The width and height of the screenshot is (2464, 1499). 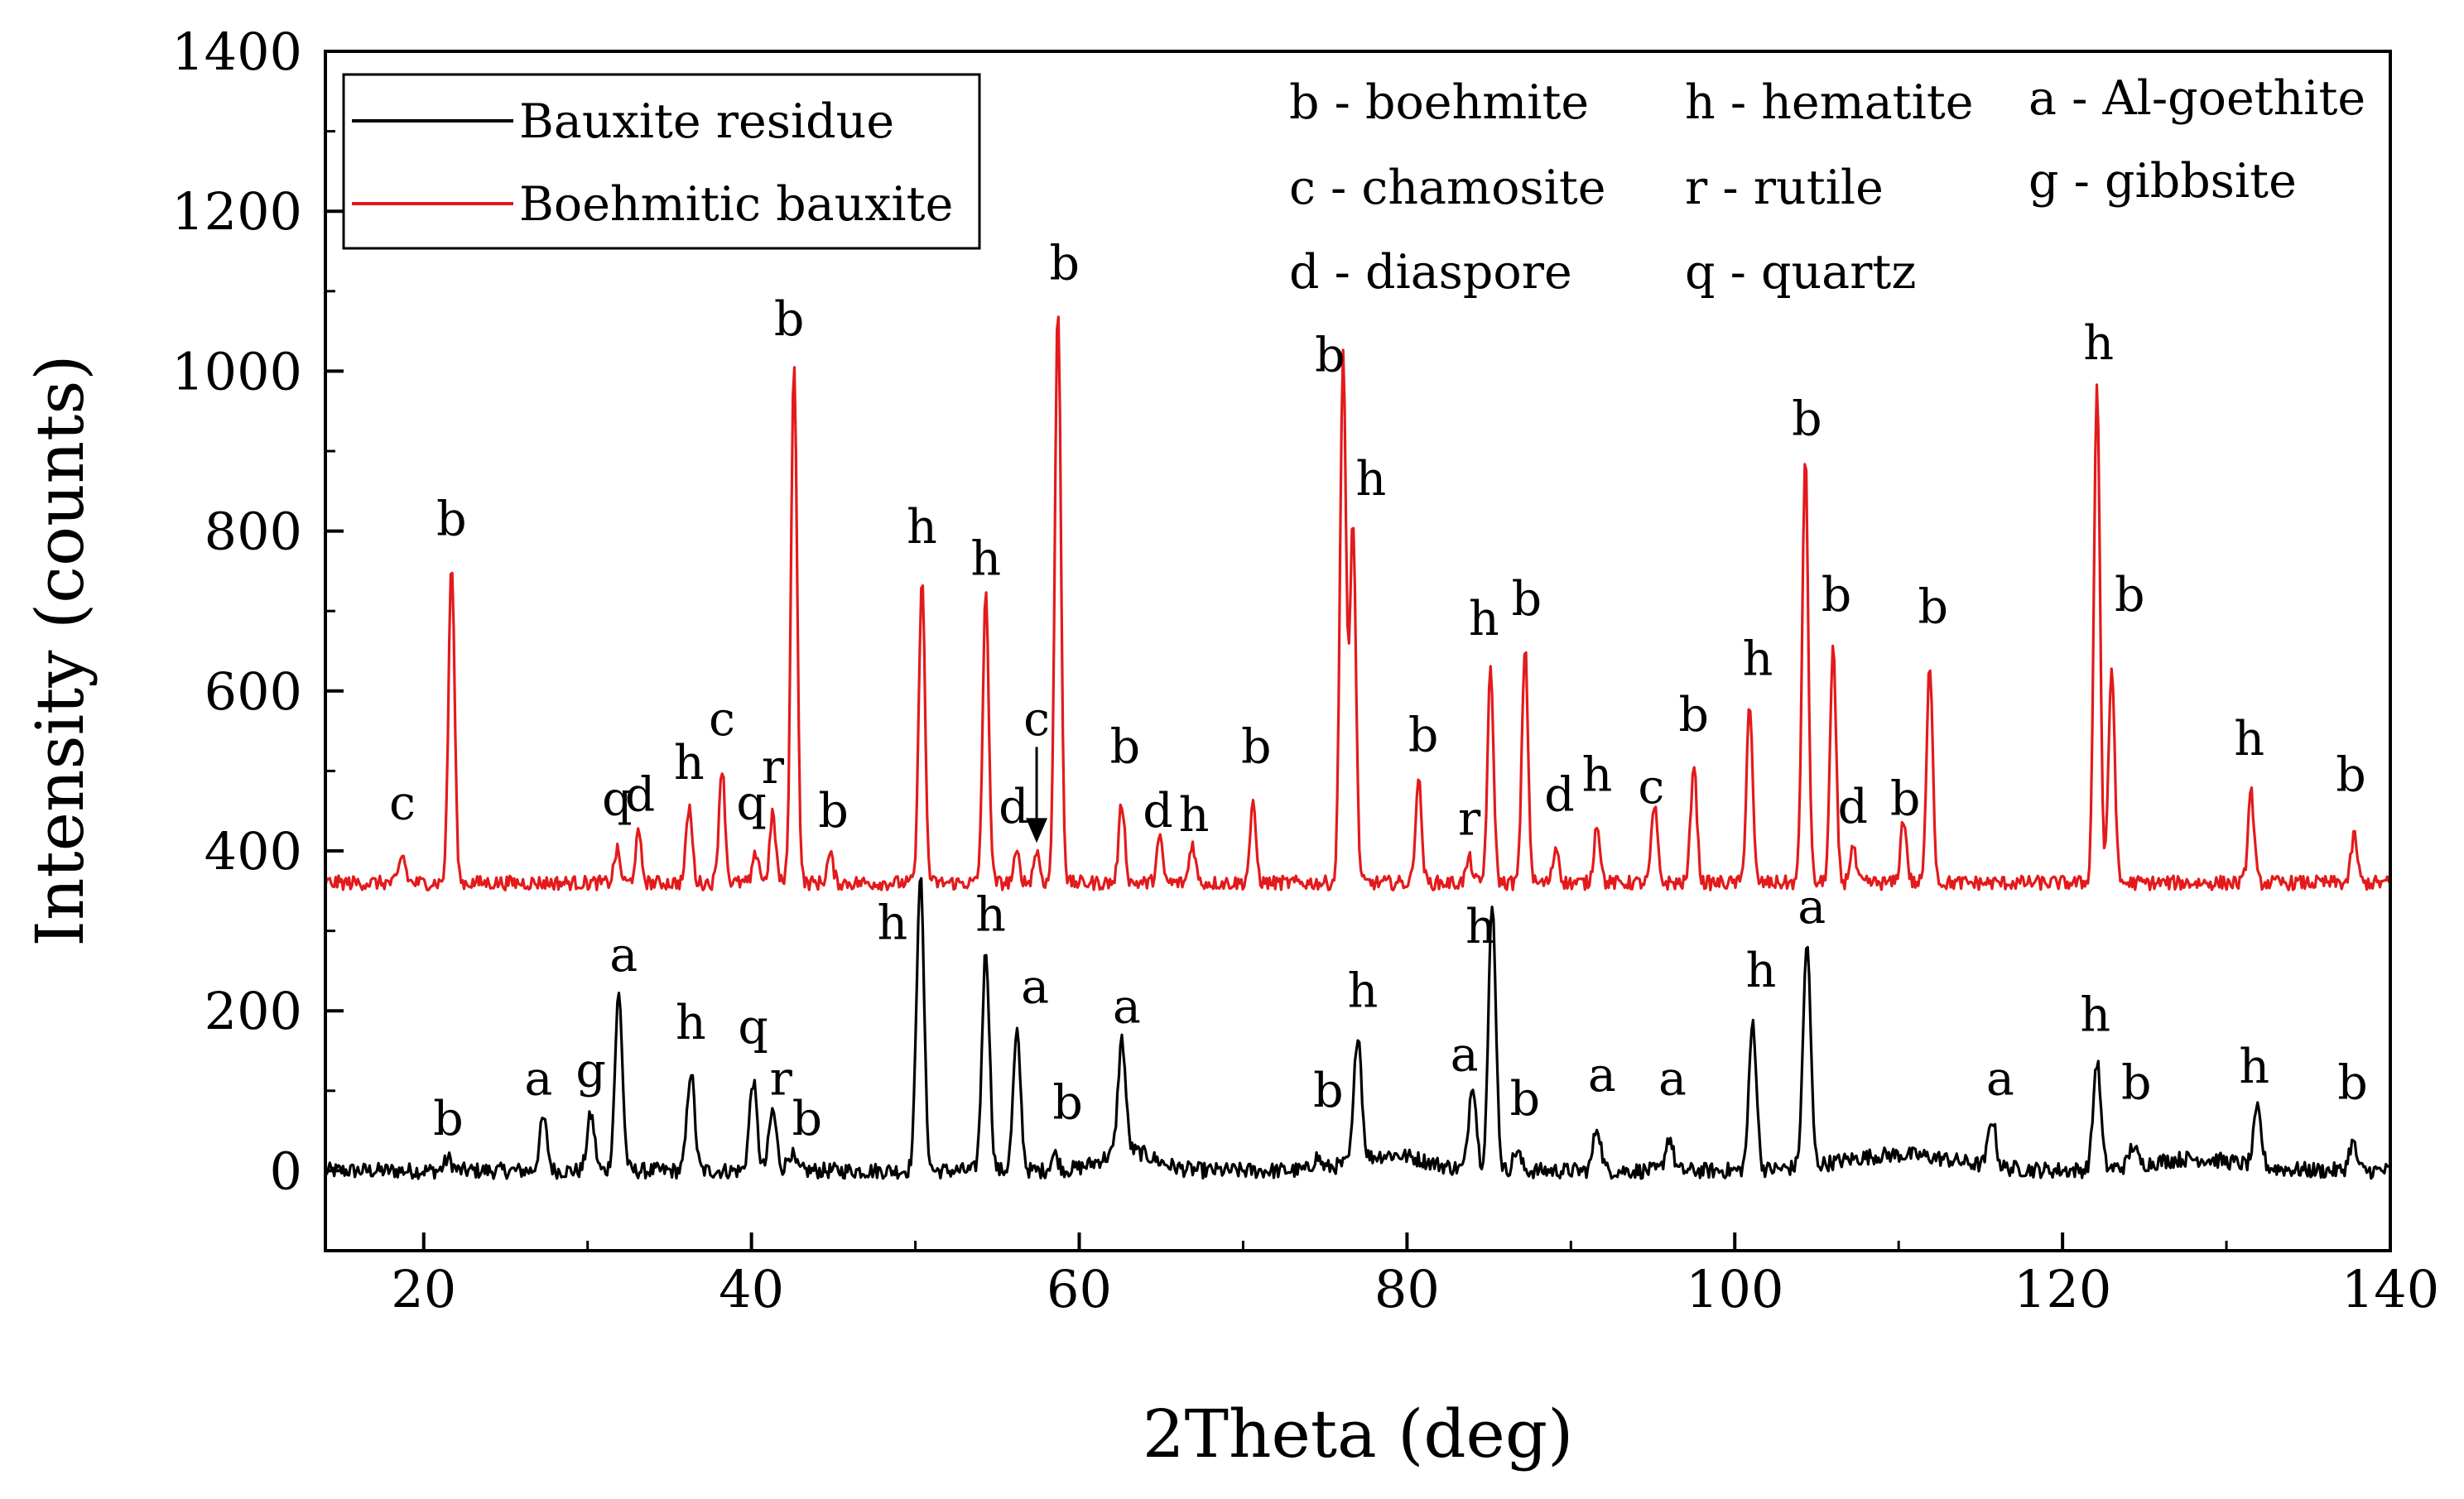 I want to click on legend-box, so click(x=662, y=161).